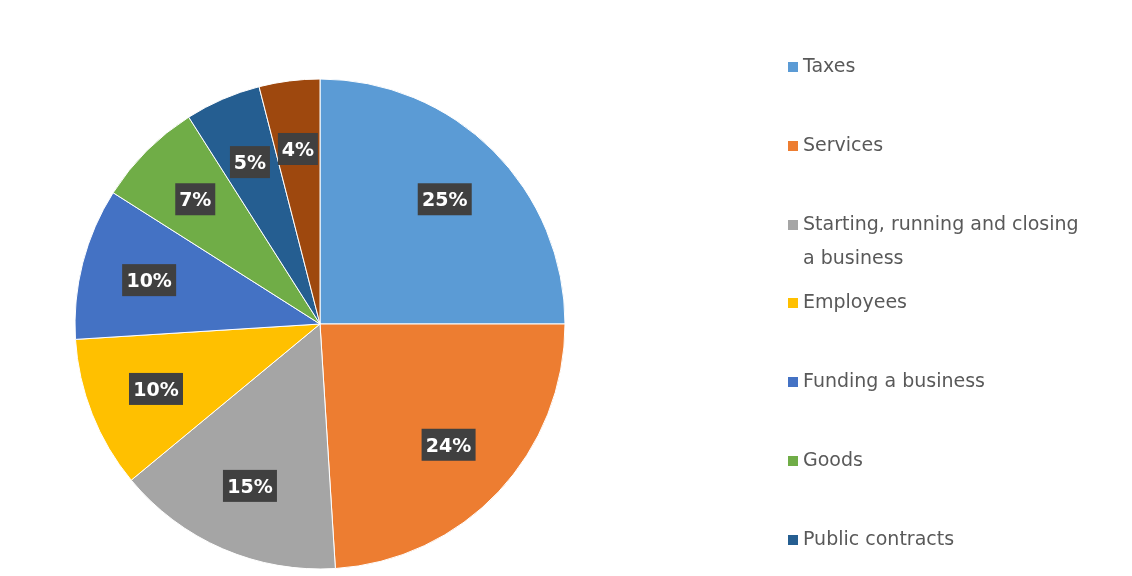  Describe the element at coordinates (444, 199) in the screenshot. I see `data-label: 25%` at that location.